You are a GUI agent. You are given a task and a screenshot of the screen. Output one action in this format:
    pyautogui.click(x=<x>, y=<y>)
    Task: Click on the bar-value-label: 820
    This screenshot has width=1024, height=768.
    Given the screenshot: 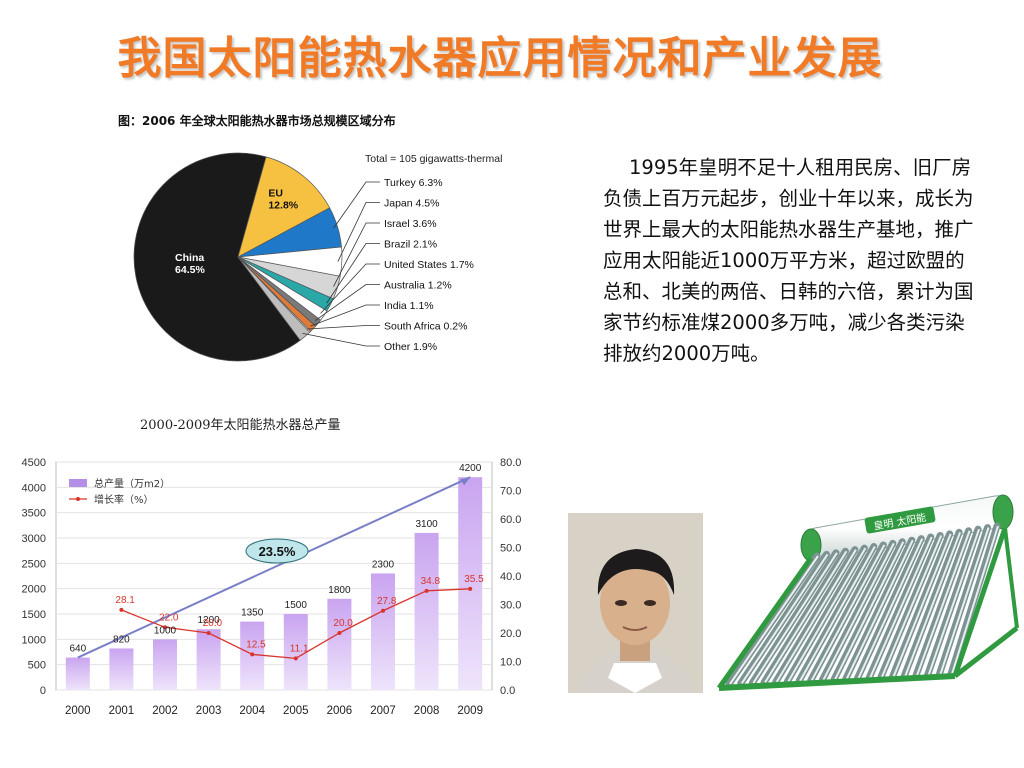 What is the action you would take?
    pyautogui.click(x=121, y=639)
    